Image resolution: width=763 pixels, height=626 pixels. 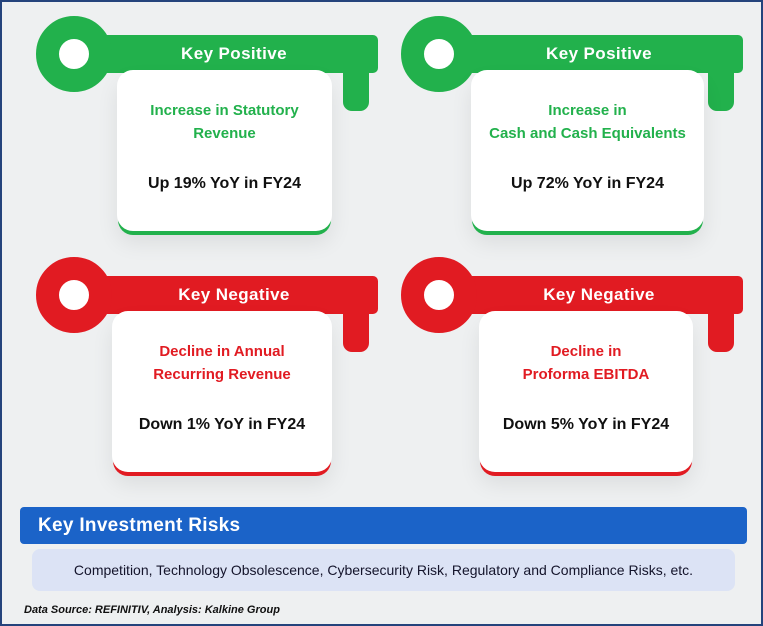 I want to click on card-value: Up 19% YoY in FY24, so click(x=224, y=183).